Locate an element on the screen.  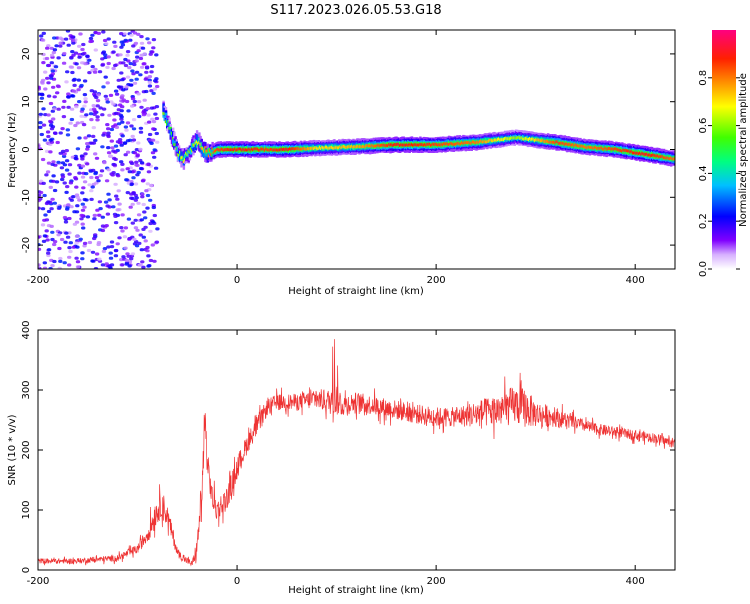
colorbar-ticks: 0.0 0.2 0.4 0.6 0.8 is located at coordinates (719, 173).